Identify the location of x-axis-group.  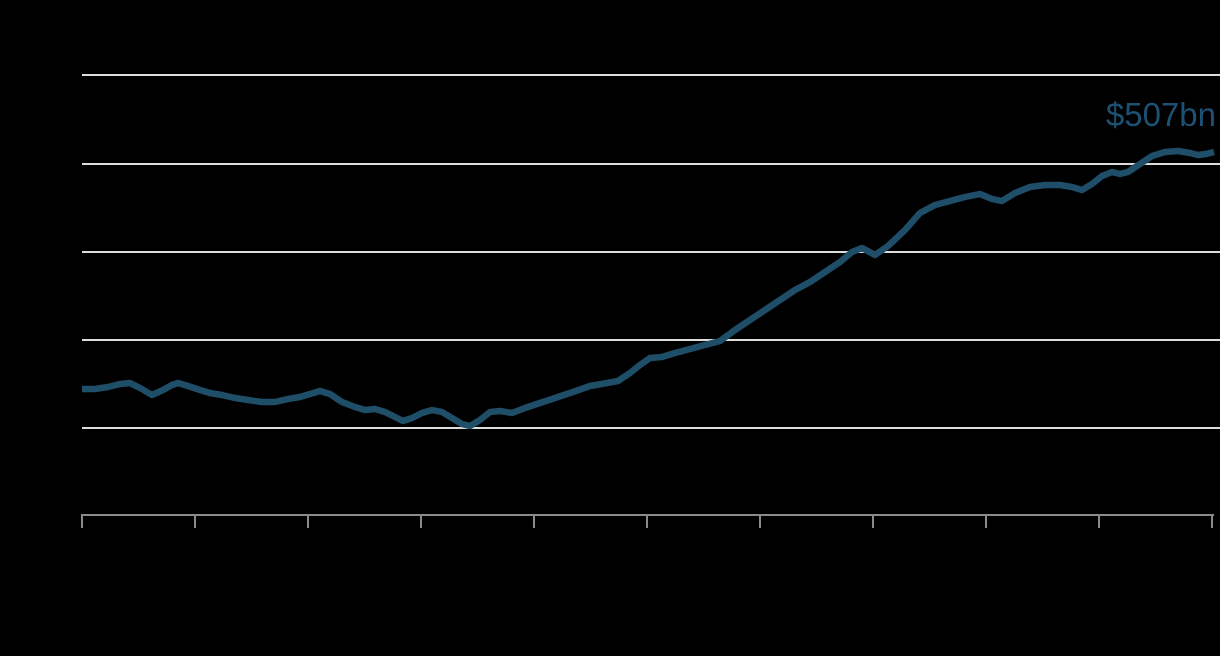
(647, 521).